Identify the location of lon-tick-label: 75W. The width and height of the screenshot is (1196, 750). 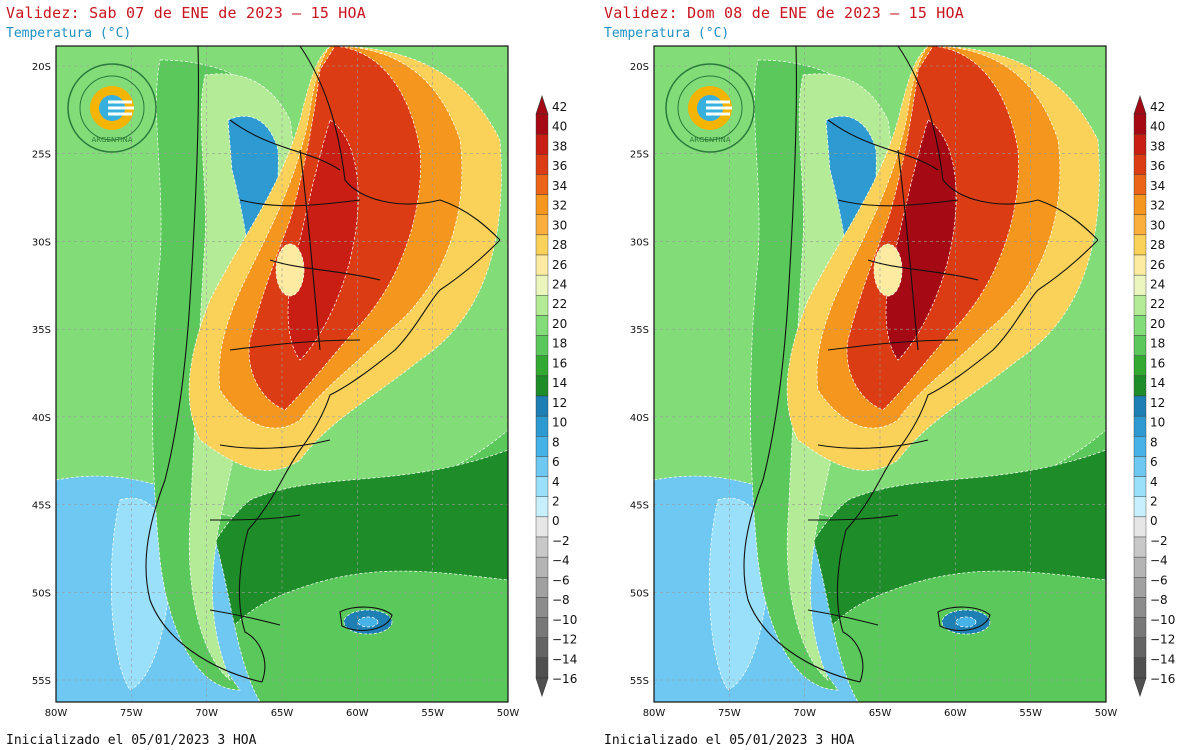
(131, 713).